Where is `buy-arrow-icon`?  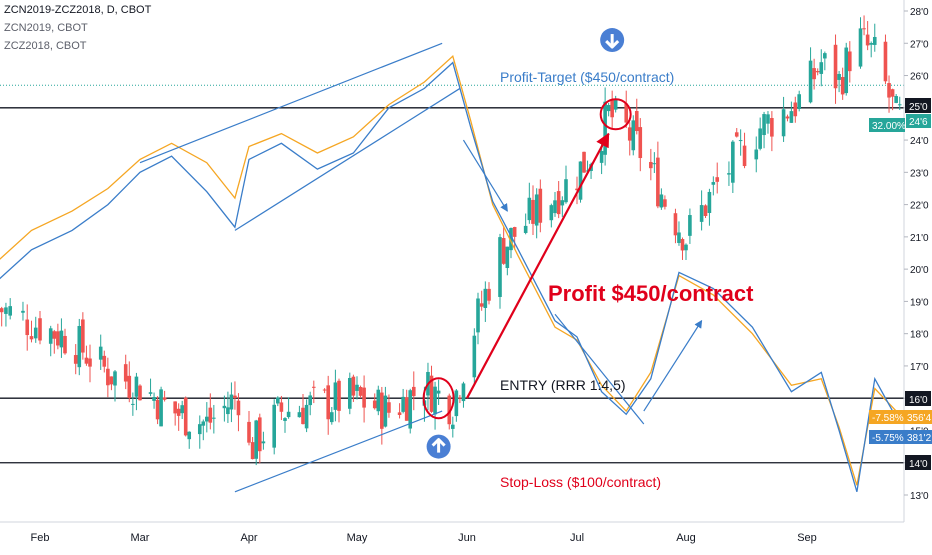
buy-arrow-icon is located at coordinates (438, 446).